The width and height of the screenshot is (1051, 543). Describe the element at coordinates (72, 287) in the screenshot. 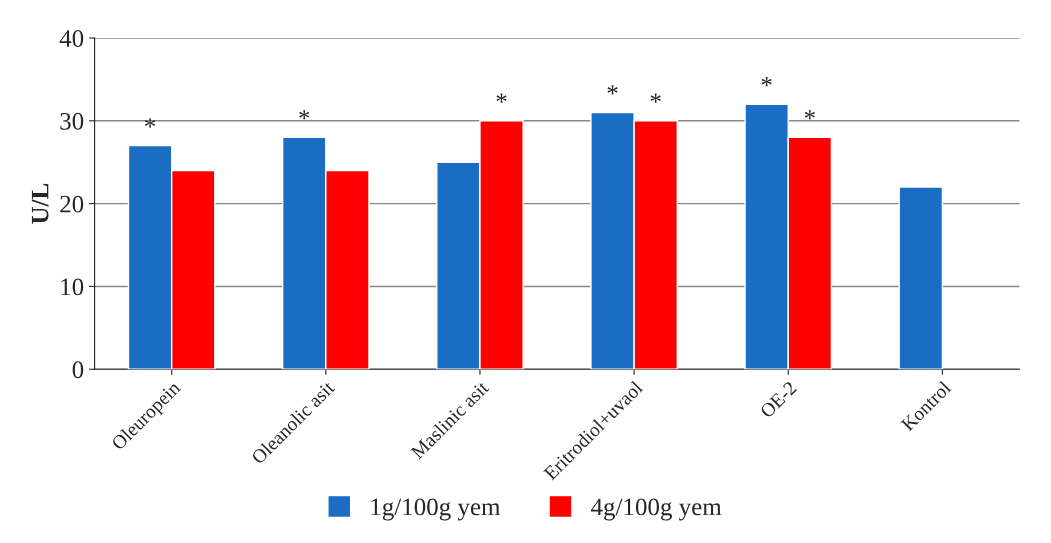

I see `y-tick-label: 10` at that location.